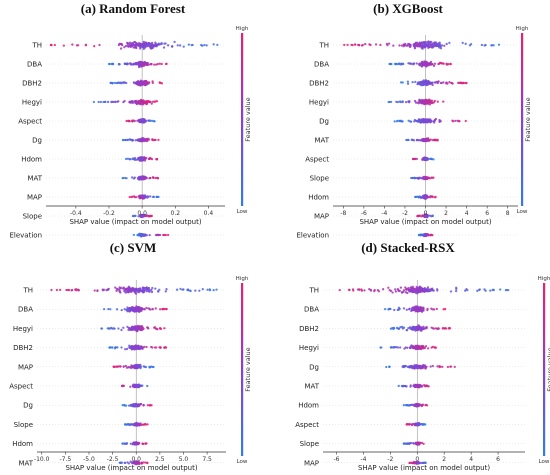 The height and width of the screenshot is (475, 550). Describe the element at coordinates (415, 309) in the screenshot. I see `beeswarm-row-dba` at that location.